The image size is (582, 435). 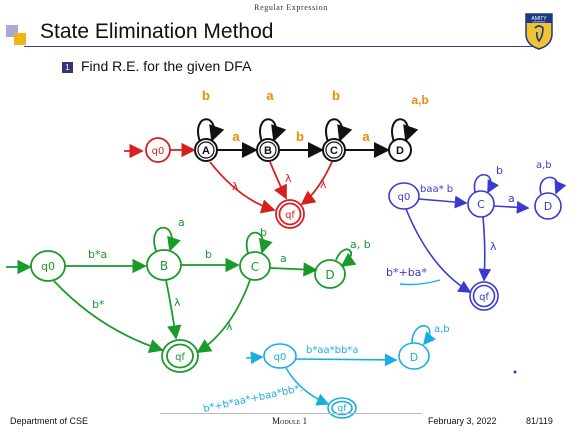 What do you see at coordinates (332, 350) in the screenshot?
I see `cyan-edge-q0-d: b*aa*bb*a` at bounding box center [332, 350].